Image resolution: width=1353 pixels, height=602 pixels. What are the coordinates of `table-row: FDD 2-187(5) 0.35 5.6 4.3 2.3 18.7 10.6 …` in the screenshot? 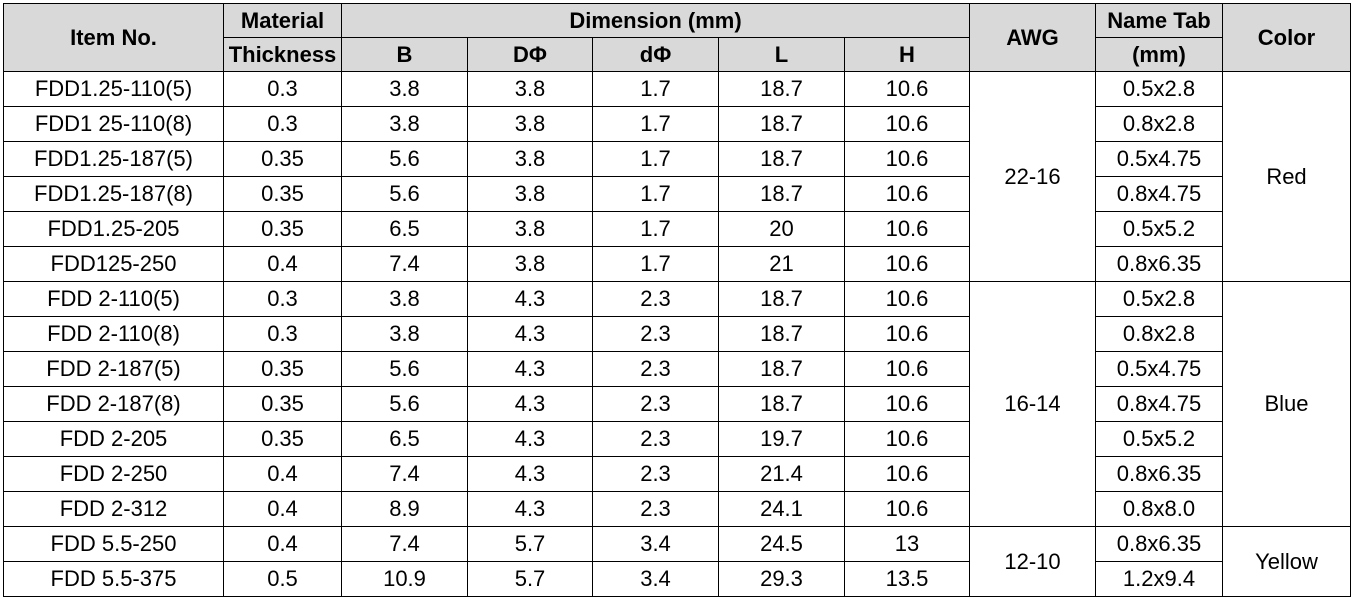 It's located at (677, 369).